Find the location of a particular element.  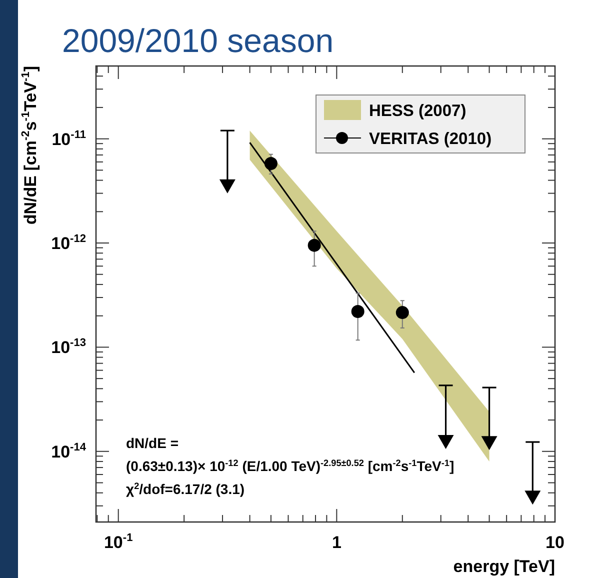

x-tick-label: 10 is located at coordinates (555, 542).